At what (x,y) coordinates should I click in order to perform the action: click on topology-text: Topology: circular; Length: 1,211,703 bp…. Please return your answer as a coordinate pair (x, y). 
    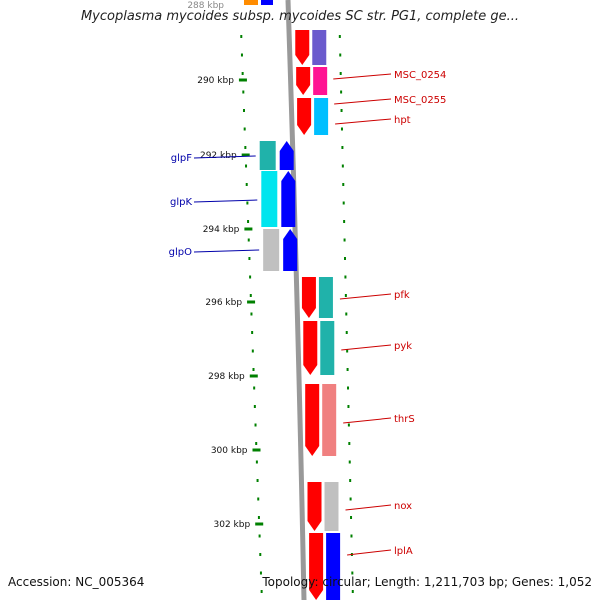
    Looking at the image, I should click on (427, 582).